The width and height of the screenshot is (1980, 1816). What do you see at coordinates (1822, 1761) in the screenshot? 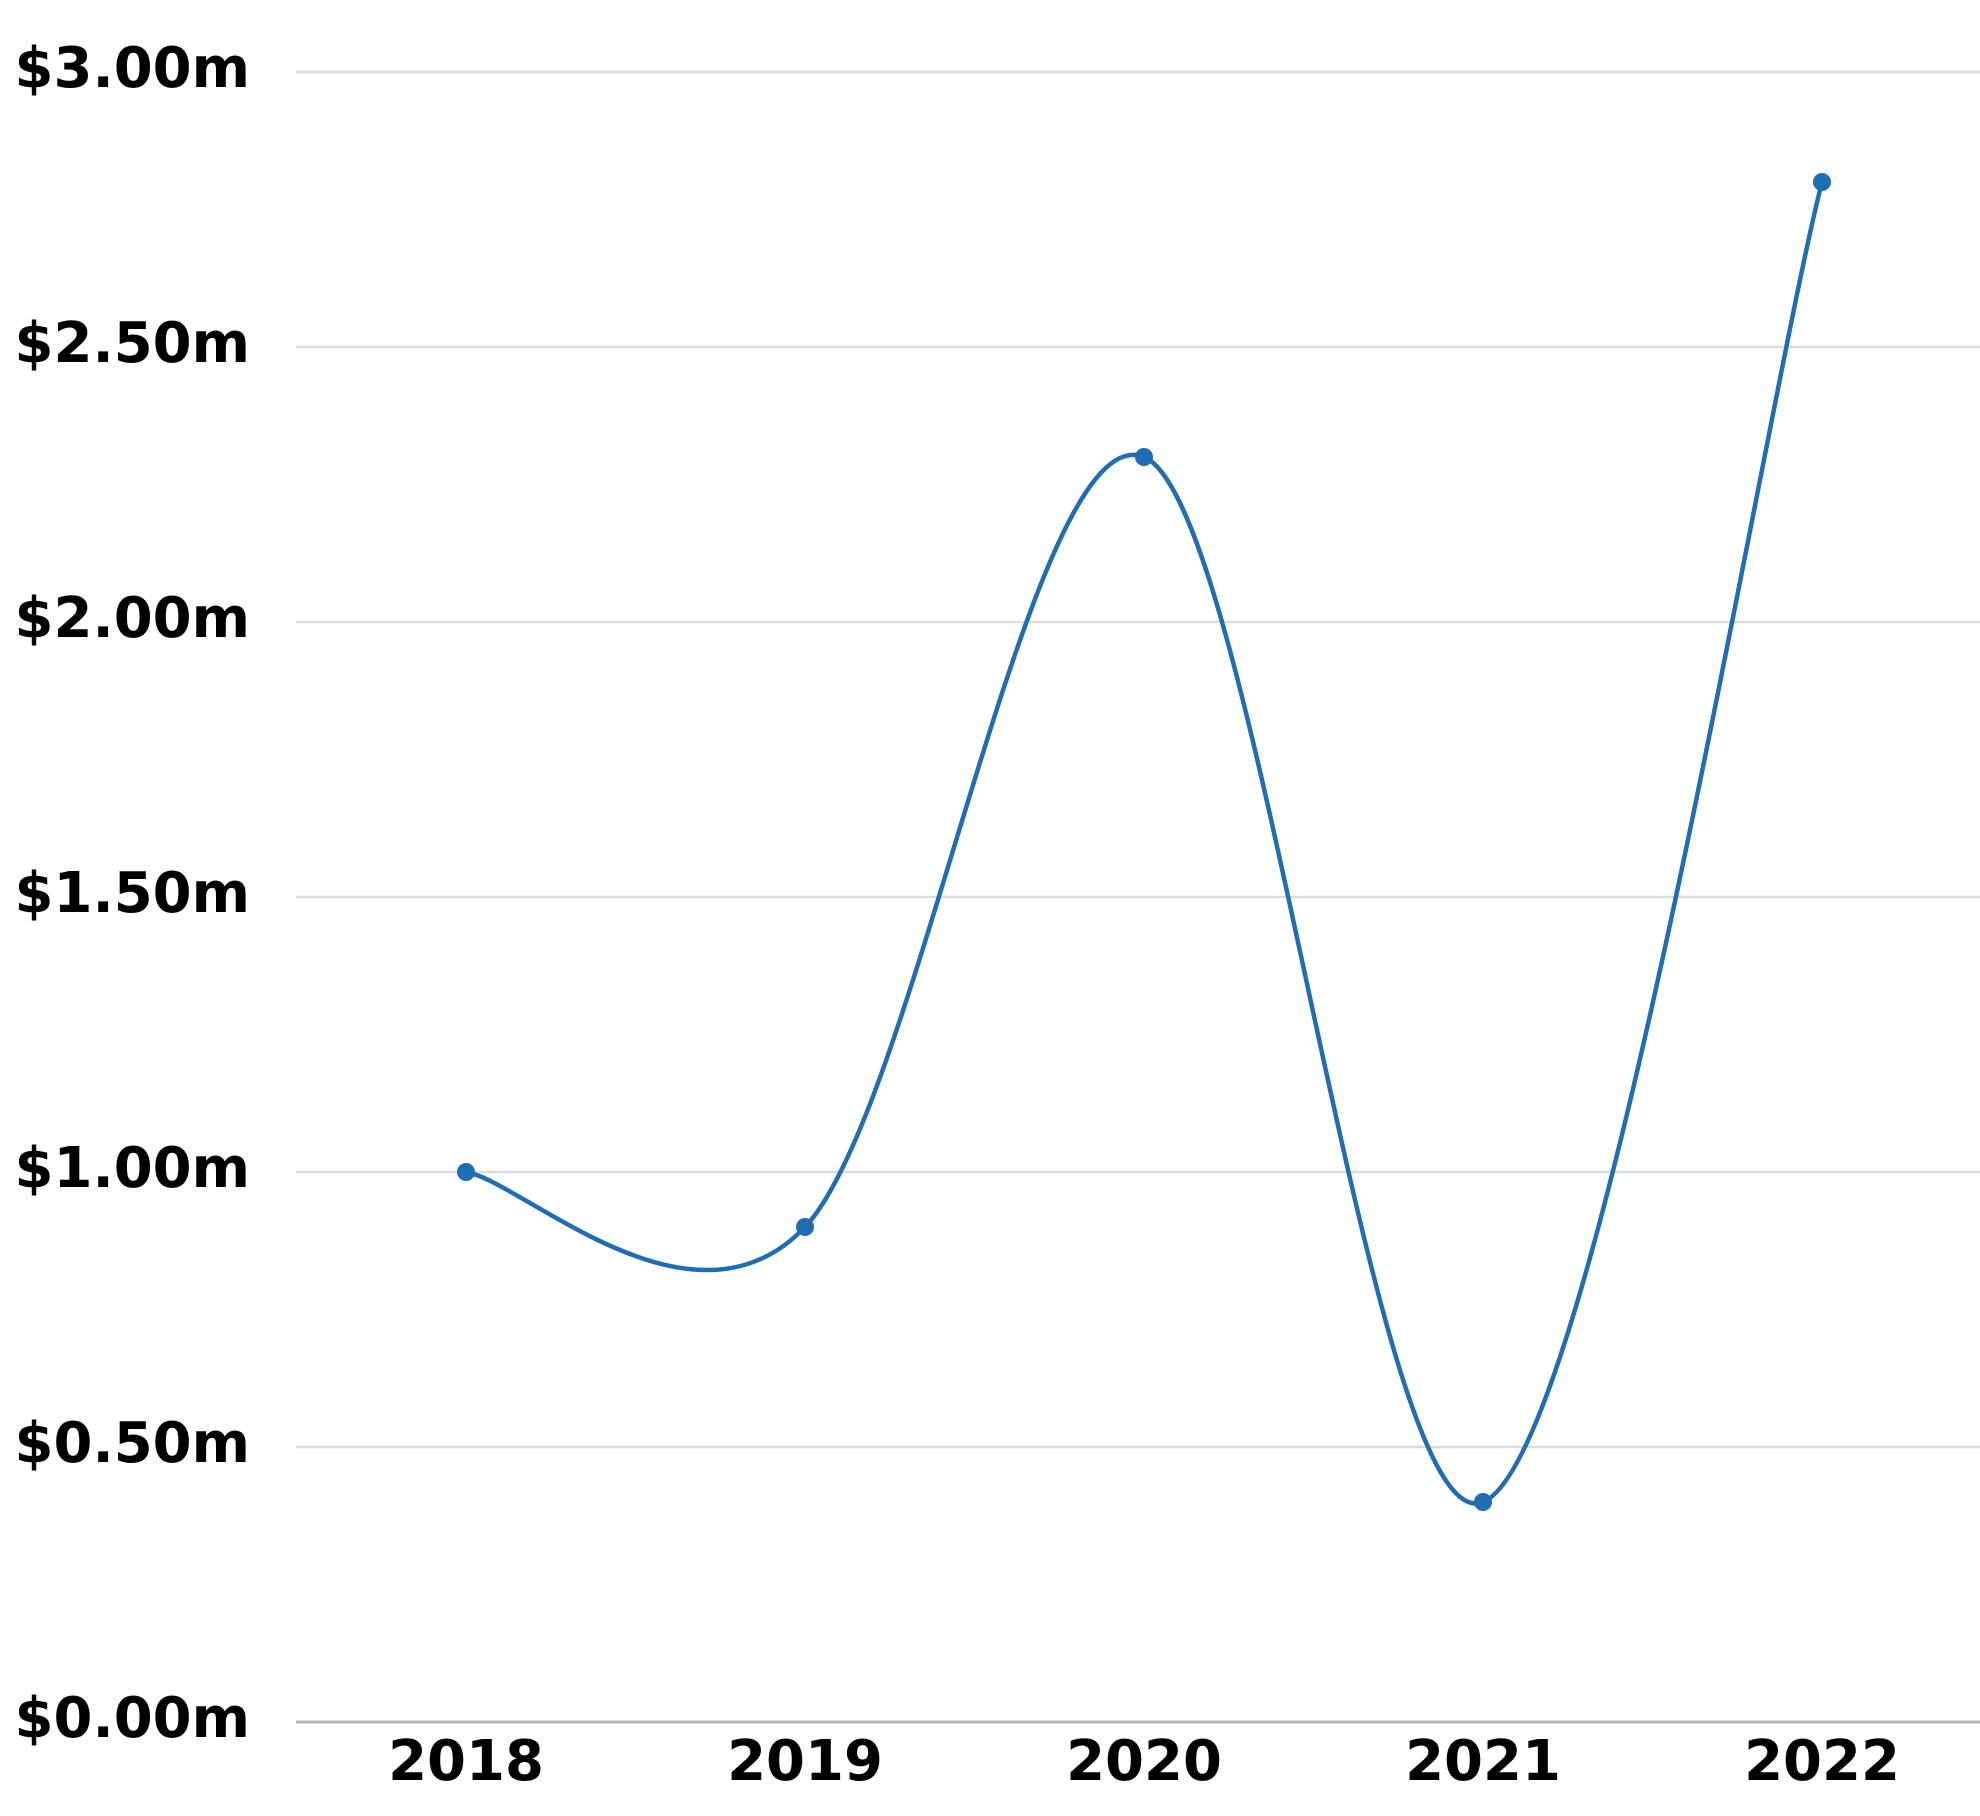
I see `x-tick-label: 2022` at bounding box center [1822, 1761].